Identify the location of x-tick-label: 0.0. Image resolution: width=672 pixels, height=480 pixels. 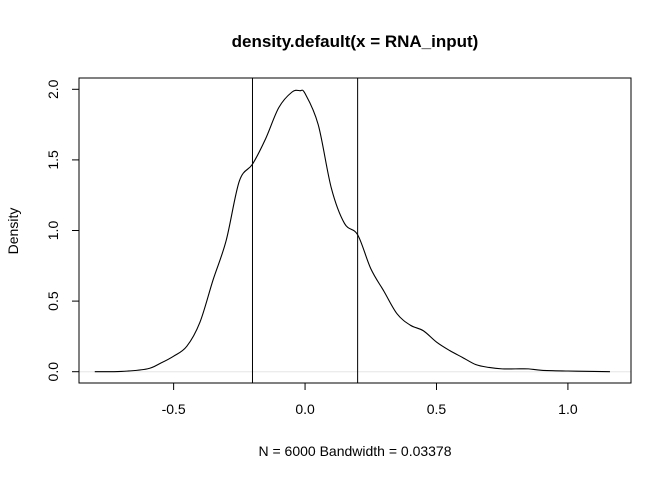
(305, 409).